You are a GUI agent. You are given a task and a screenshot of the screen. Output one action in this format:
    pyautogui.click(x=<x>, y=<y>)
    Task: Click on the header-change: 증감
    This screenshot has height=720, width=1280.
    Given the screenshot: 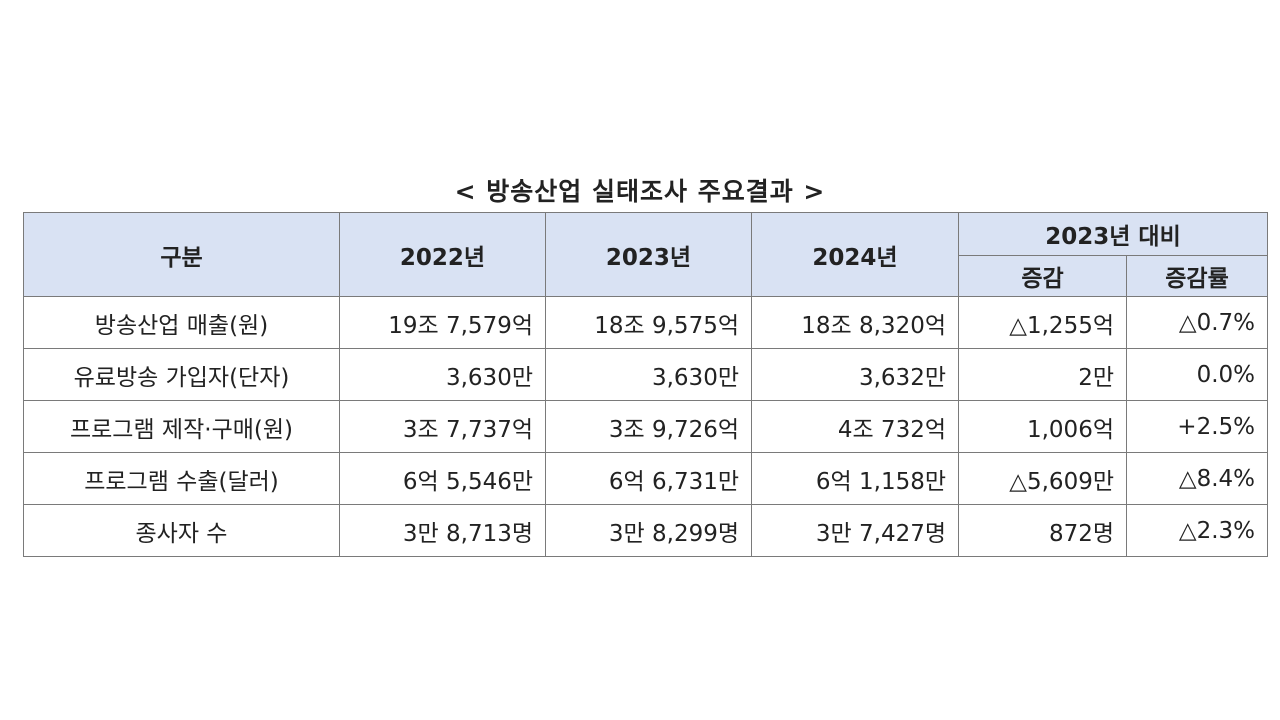 What is the action you would take?
    pyautogui.click(x=1042, y=276)
    